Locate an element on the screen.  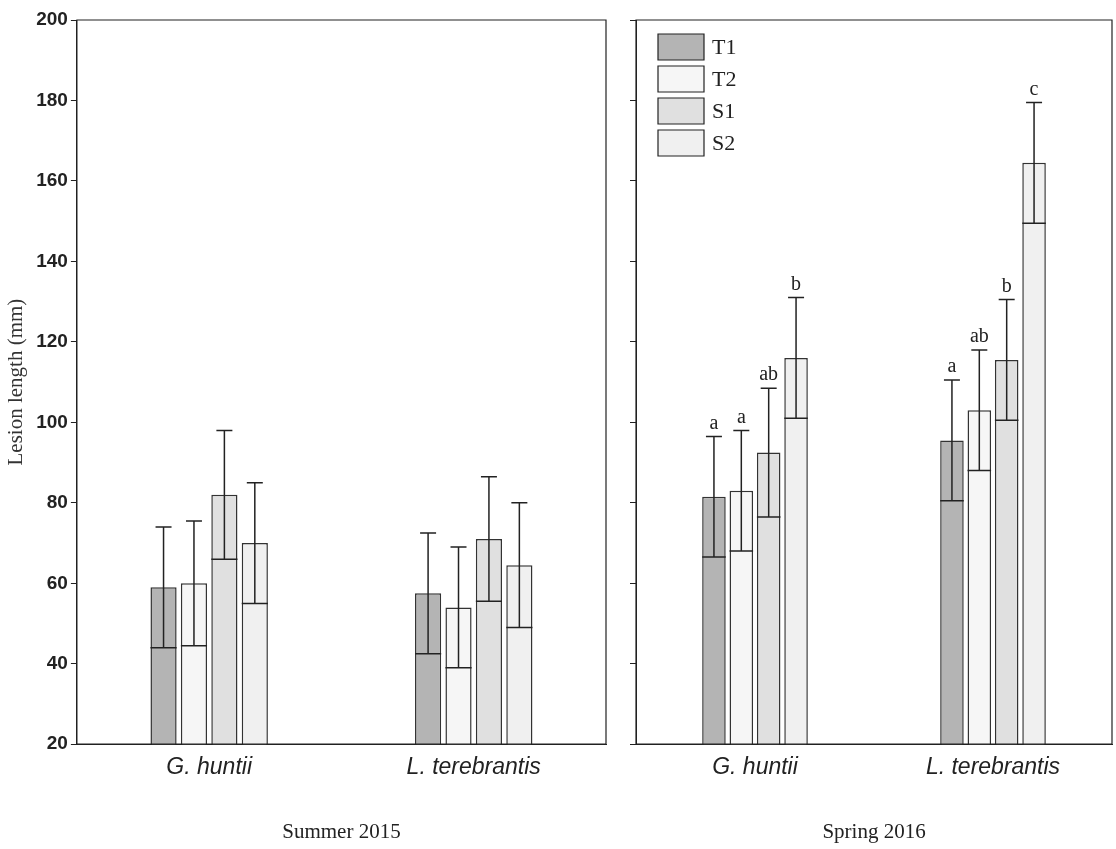
y-tick-label: 120 is located at coordinates (52, 341).